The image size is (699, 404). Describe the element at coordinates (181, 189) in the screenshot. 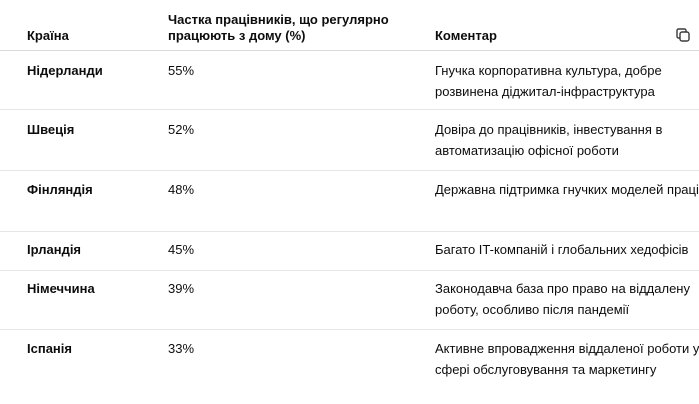

I see `cell-share: 48%` at that location.